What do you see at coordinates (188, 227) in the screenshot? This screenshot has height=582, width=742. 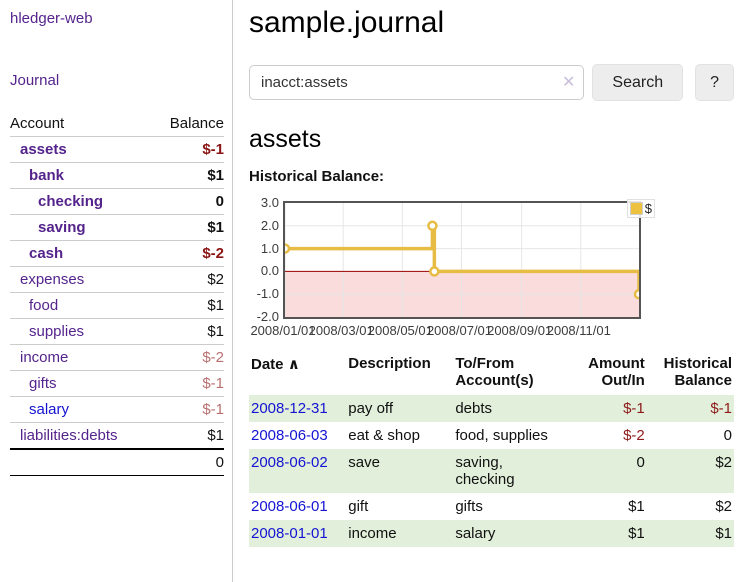 I see `account-balance-saving: $1` at bounding box center [188, 227].